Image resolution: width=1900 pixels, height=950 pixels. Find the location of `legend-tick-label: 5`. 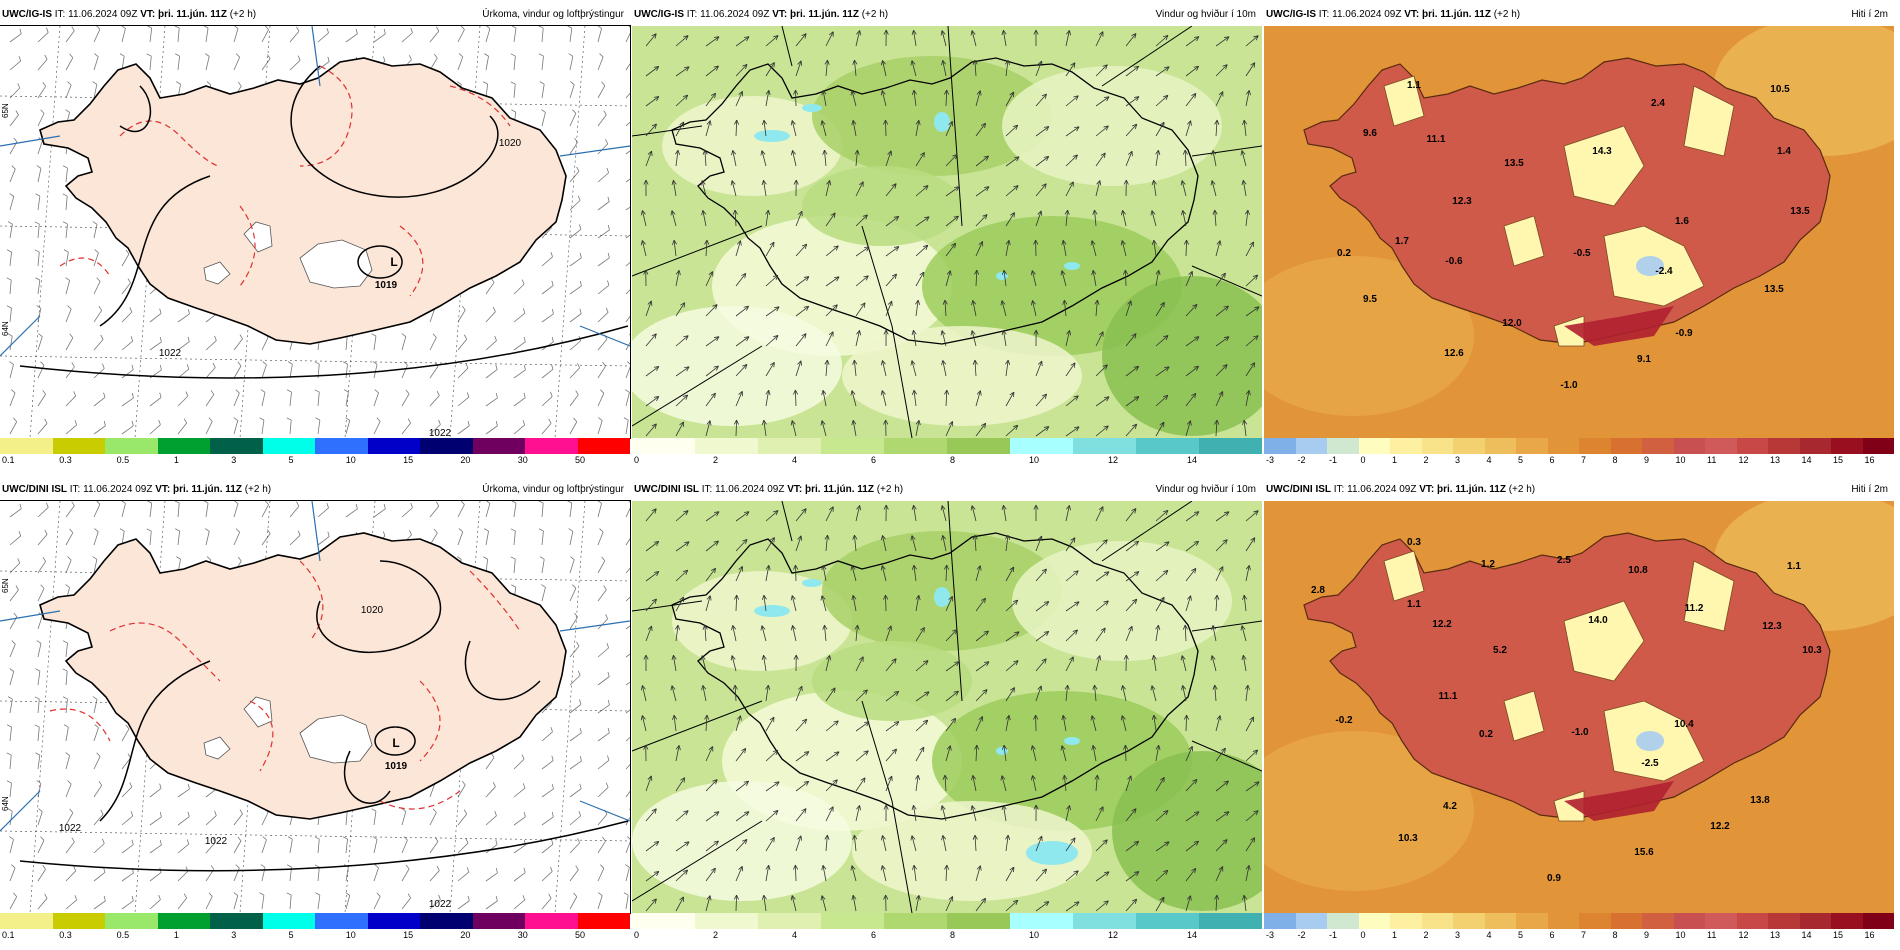

legend-tick-label: 5 is located at coordinates (1521, 935).